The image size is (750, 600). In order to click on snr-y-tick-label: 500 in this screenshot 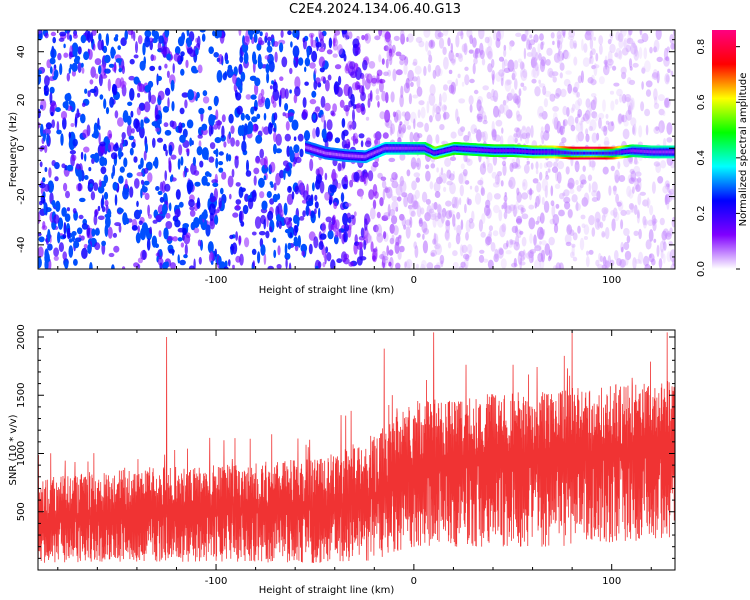, I will do `click(21, 511)`.